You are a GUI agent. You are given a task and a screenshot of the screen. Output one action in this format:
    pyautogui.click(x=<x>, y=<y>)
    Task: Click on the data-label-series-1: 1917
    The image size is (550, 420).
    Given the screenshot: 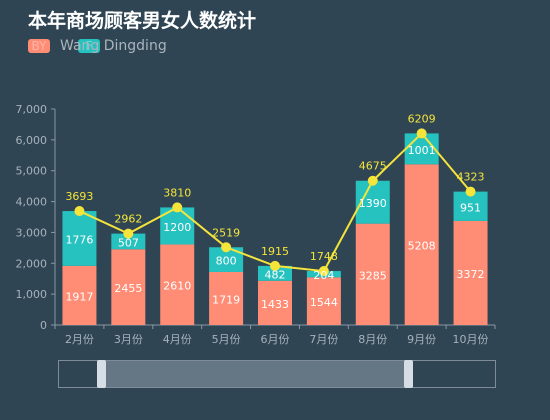 What is the action you would take?
    pyautogui.click(x=79, y=296)
    